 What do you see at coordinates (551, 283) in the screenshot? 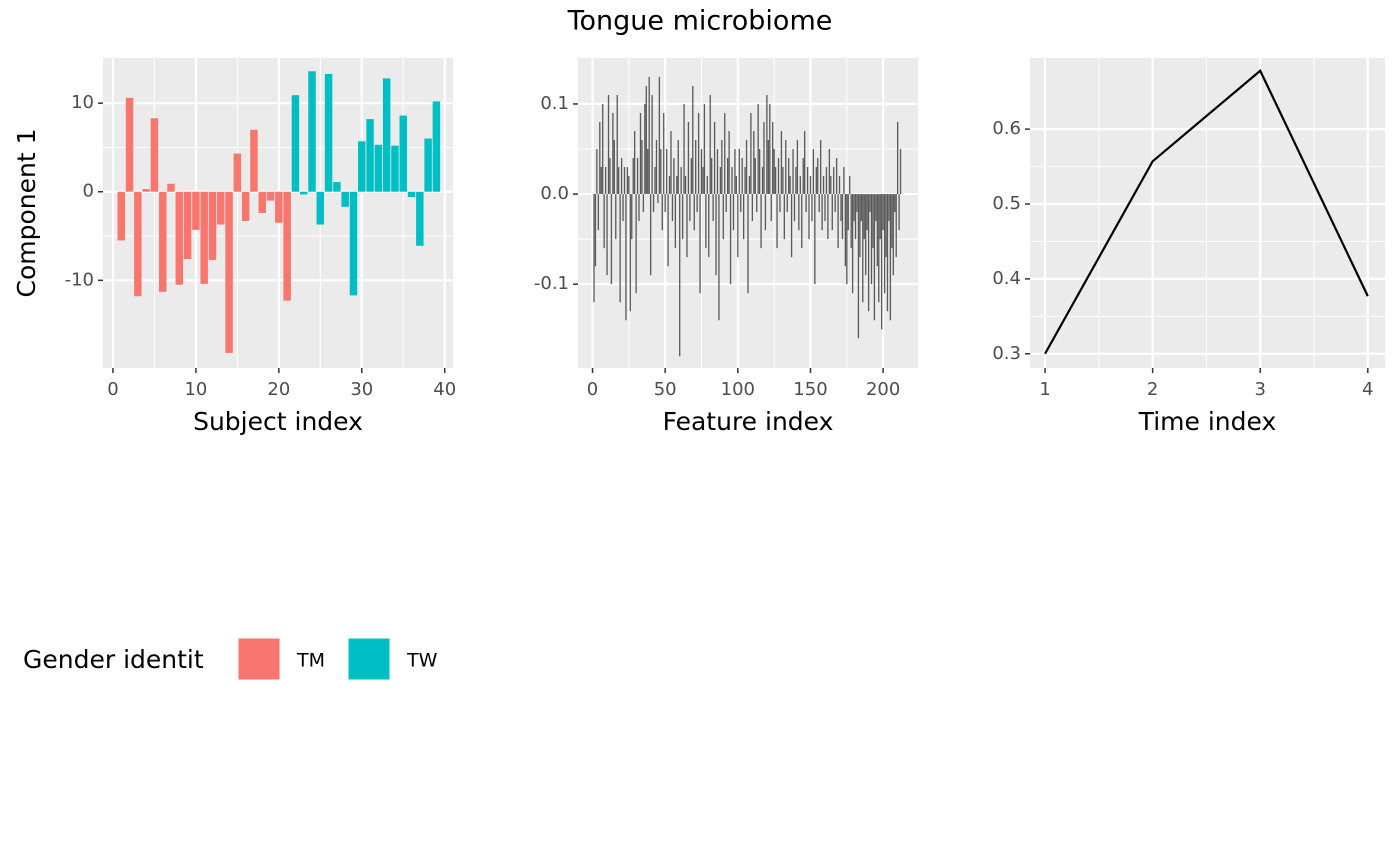
I see `y-tick-label: -0.1` at bounding box center [551, 283].